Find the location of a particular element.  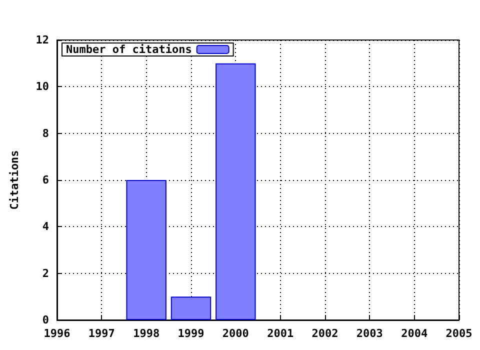

x-tick-label: 2002 is located at coordinates (325, 333).